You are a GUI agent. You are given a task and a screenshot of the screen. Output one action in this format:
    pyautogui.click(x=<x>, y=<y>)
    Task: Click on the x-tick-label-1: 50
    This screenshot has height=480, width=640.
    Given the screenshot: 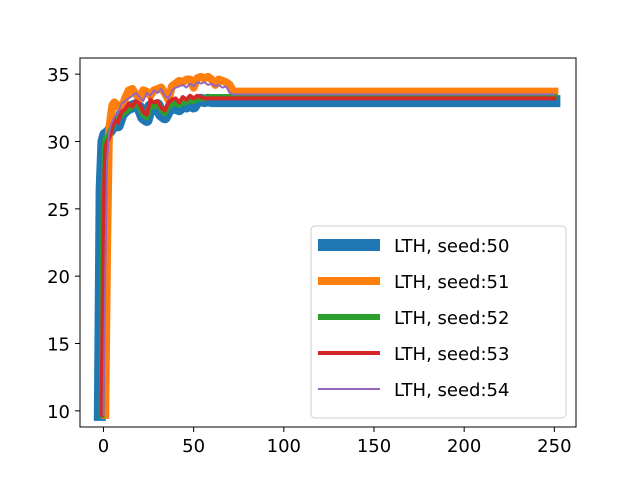 What is the action you would take?
    pyautogui.click(x=193, y=446)
    